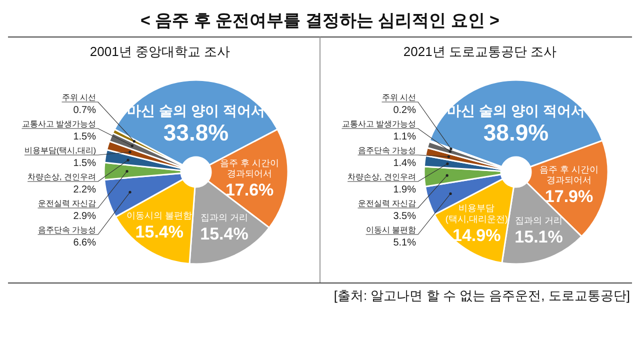  What do you see at coordinates (84, 110) in the screenshot?
I see `data-label: 0.7%` at bounding box center [84, 110].